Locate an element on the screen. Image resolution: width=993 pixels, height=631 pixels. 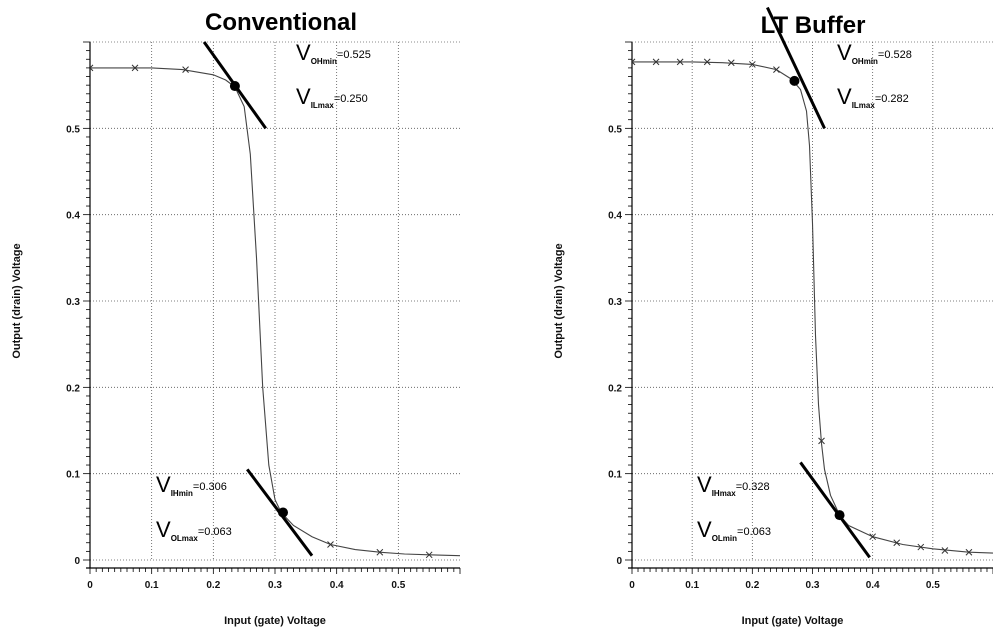
chart-1-annotation: VIHmin=0.306 is located at coordinates (191, 485).